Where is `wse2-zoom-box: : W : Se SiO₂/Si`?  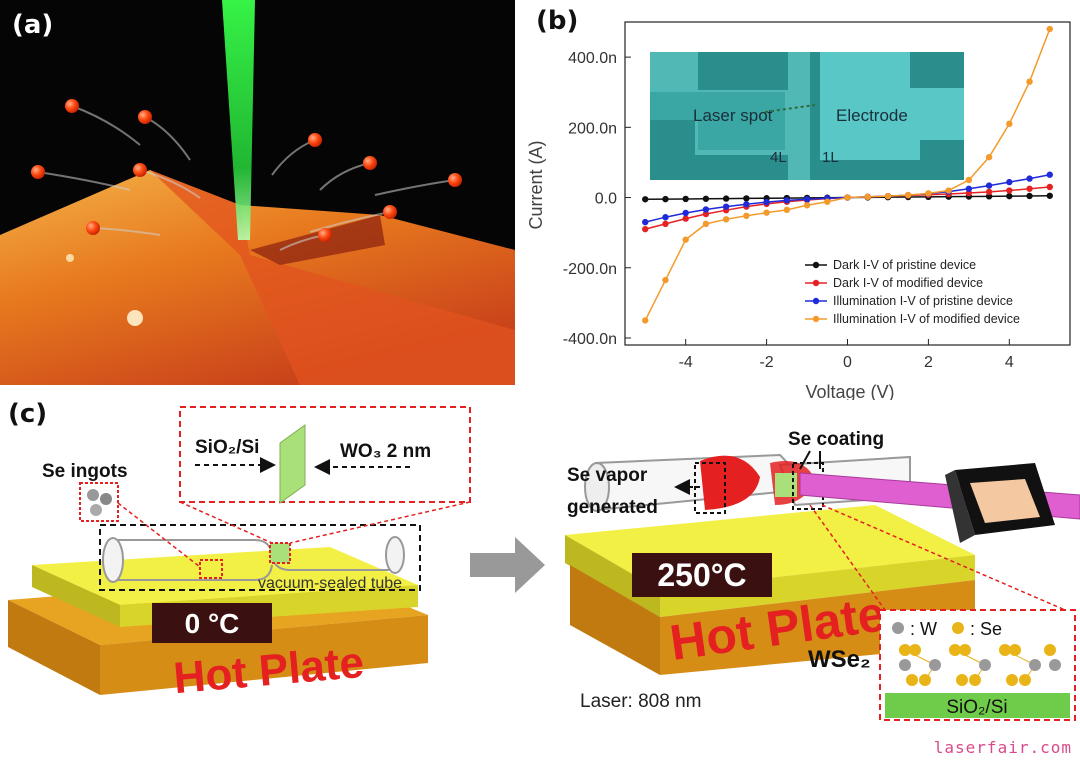 wse2-zoom-box: : W : Se SiO₂/Si is located at coordinates (977, 665).